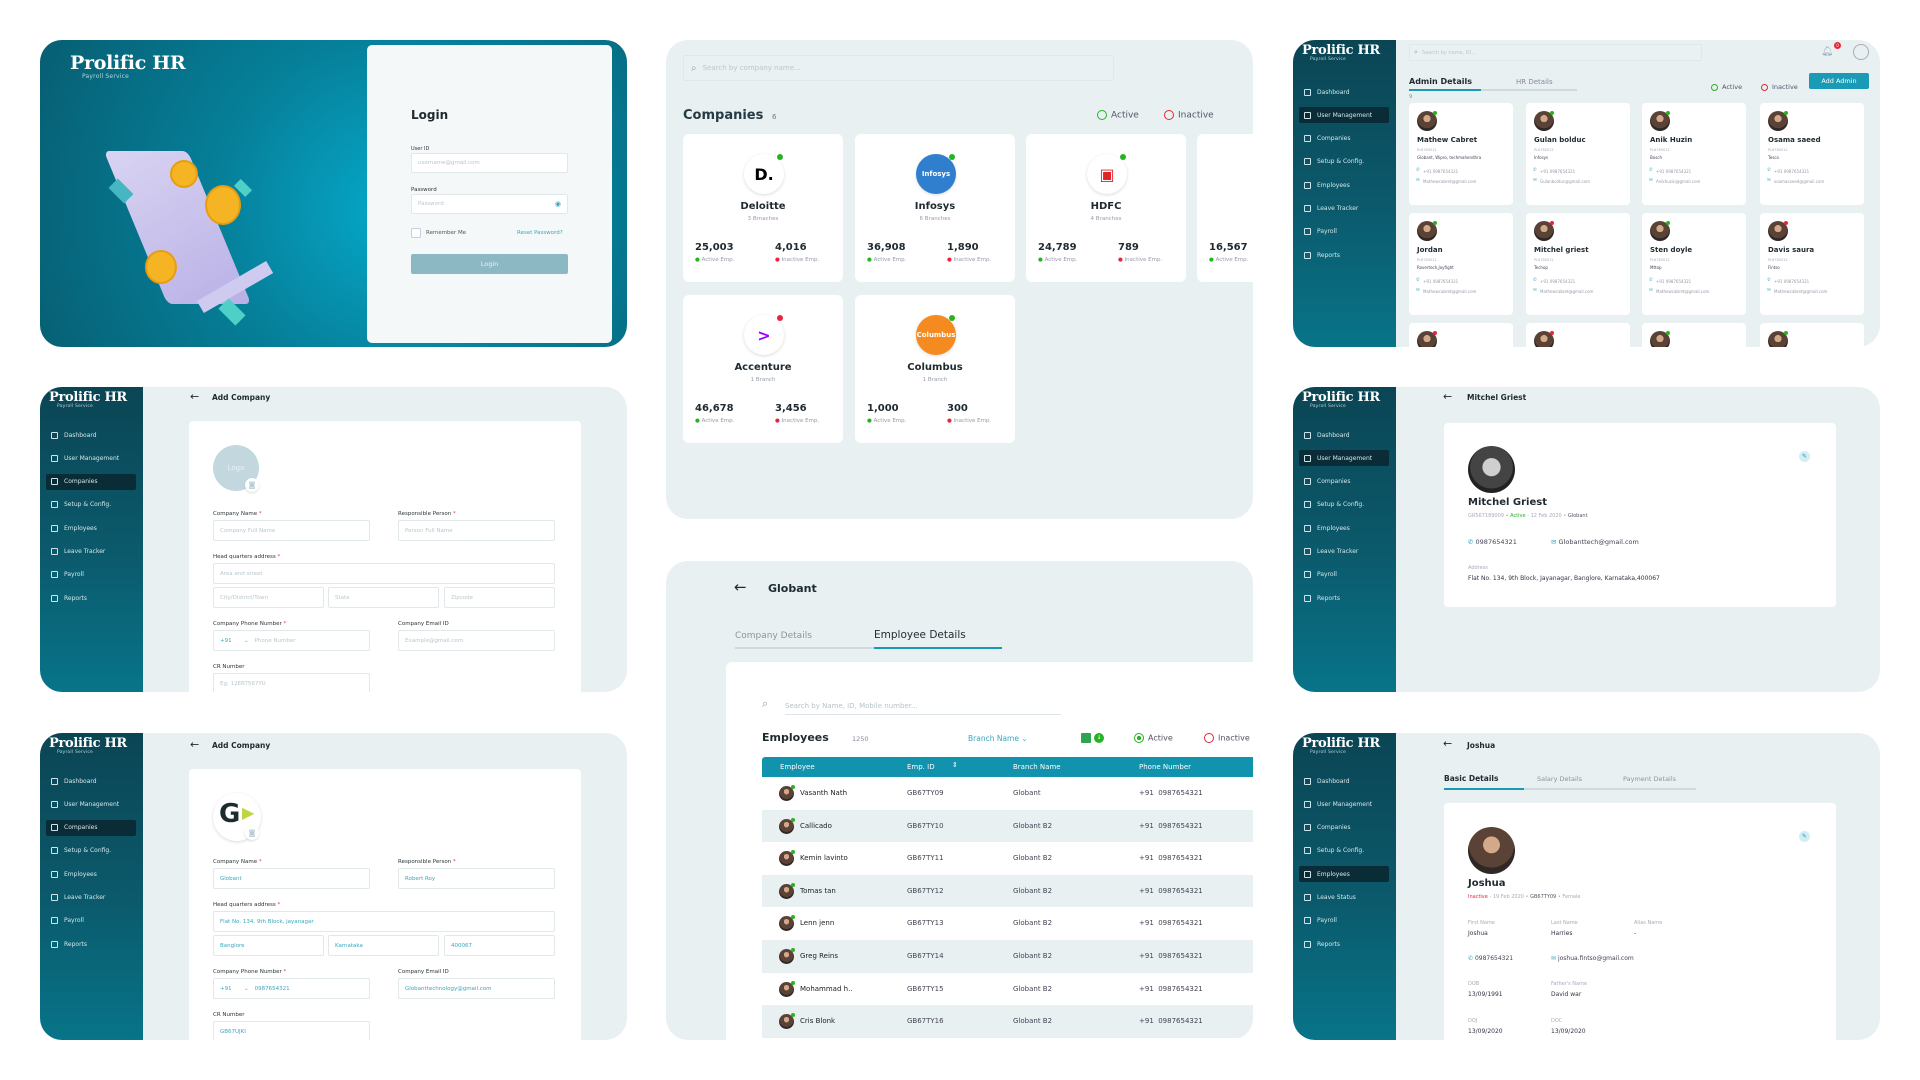  What do you see at coordinates (540, 233) in the screenshot?
I see `reset-password-link: Reset Password?` at bounding box center [540, 233].